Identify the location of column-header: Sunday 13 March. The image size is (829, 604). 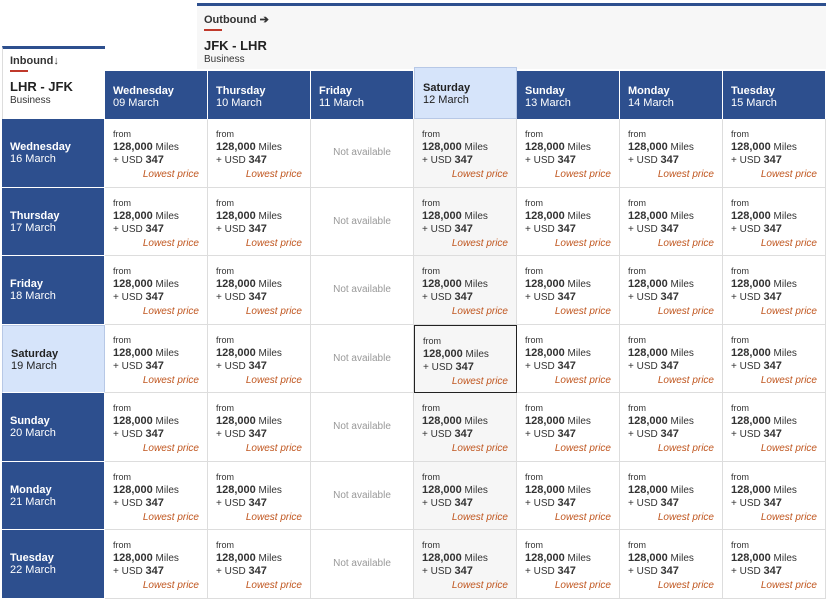
(568, 95).